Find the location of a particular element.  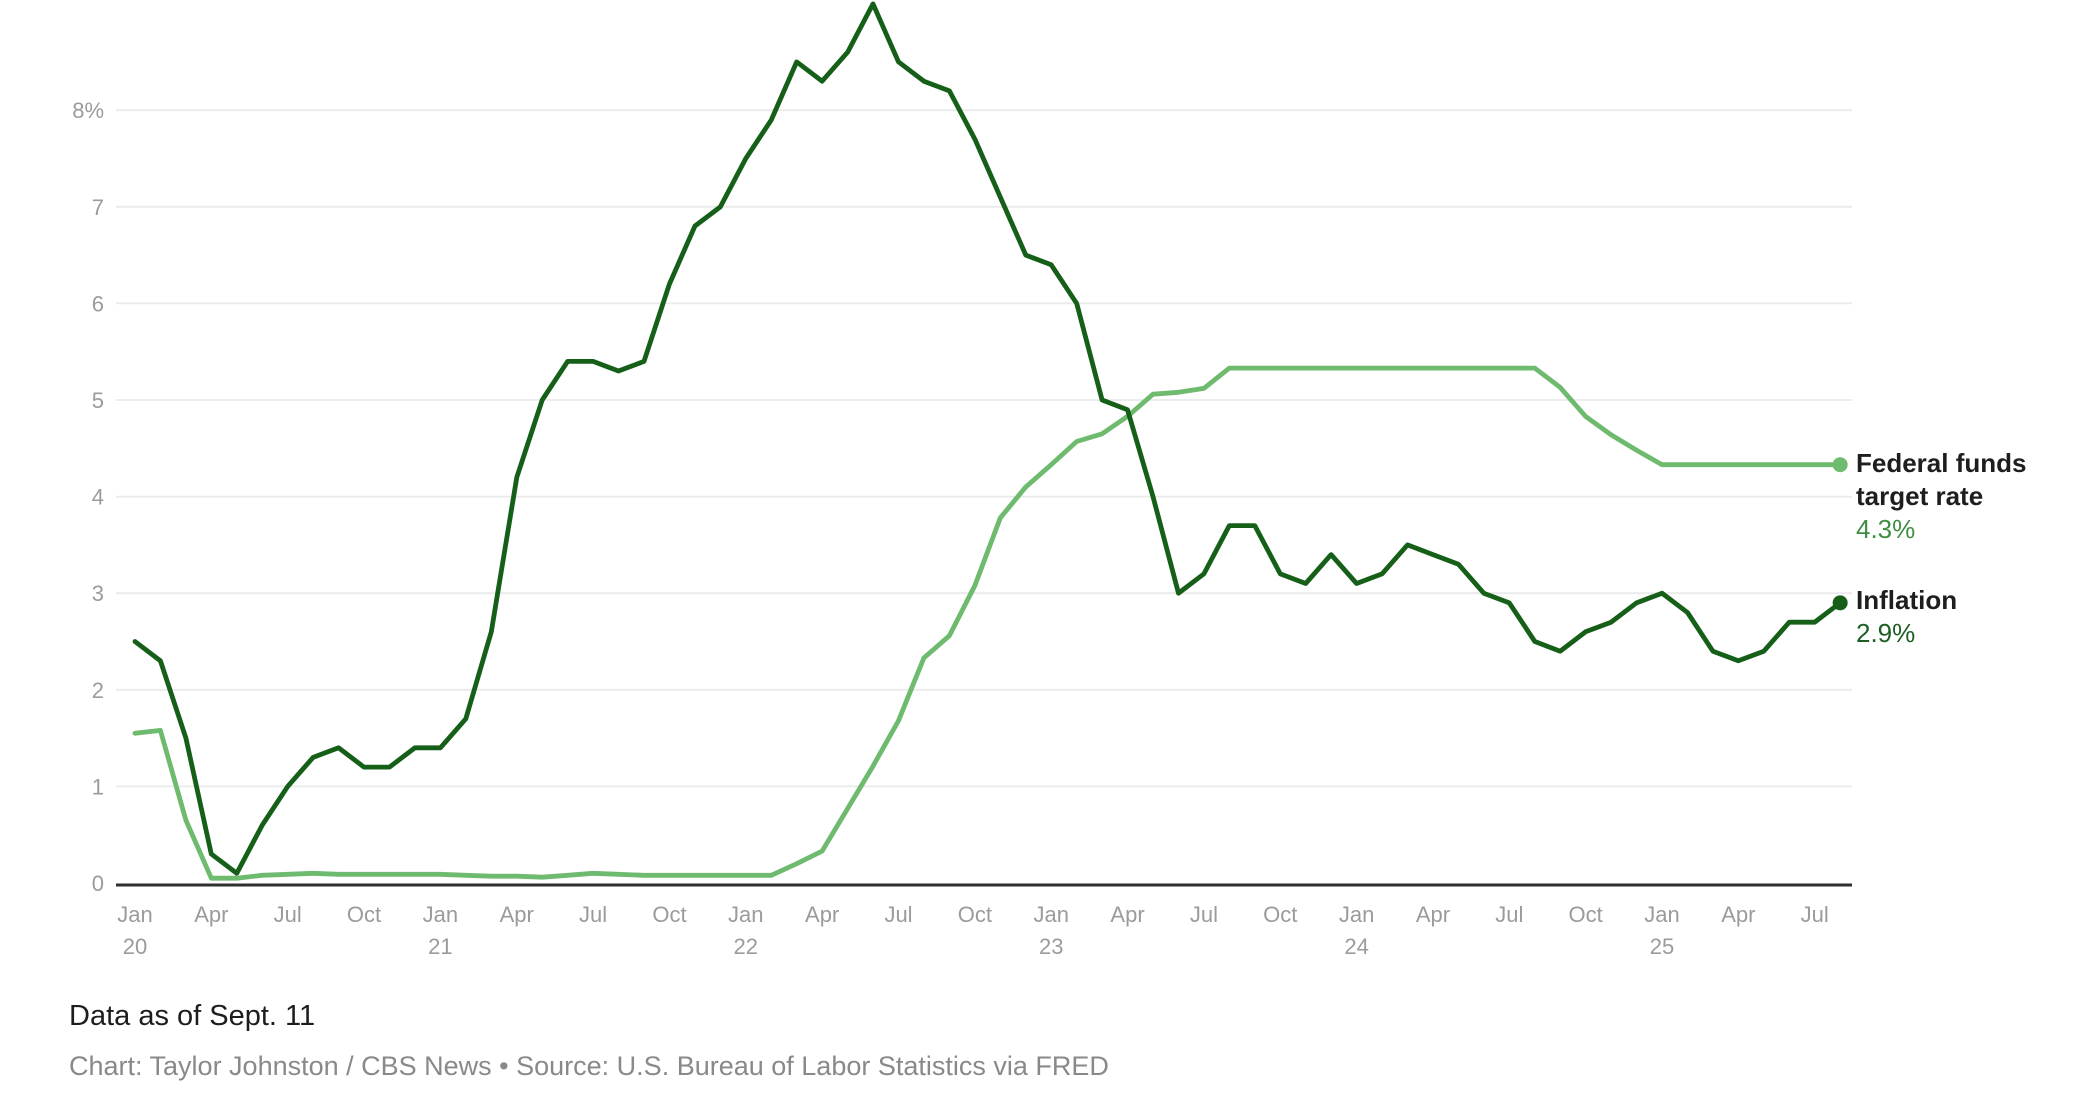

inflation-value: 2.9% is located at coordinates (1886, 633).